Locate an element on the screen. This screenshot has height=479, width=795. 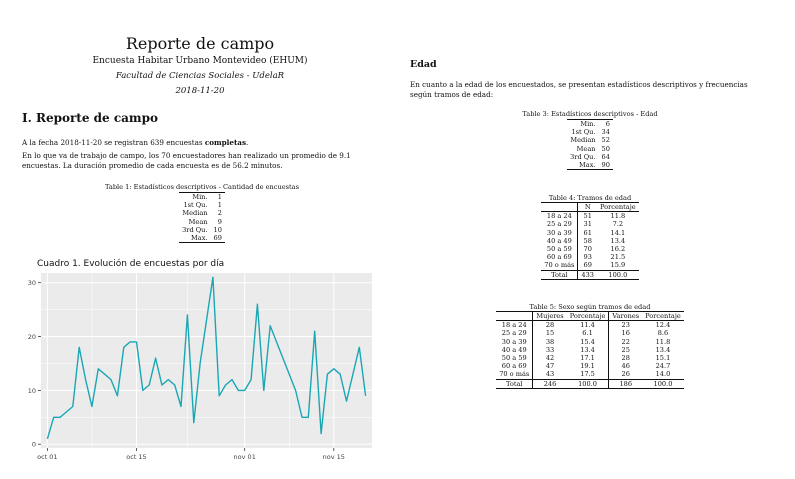
table5-cell: 17.5 is located at coordinates (588, 375).